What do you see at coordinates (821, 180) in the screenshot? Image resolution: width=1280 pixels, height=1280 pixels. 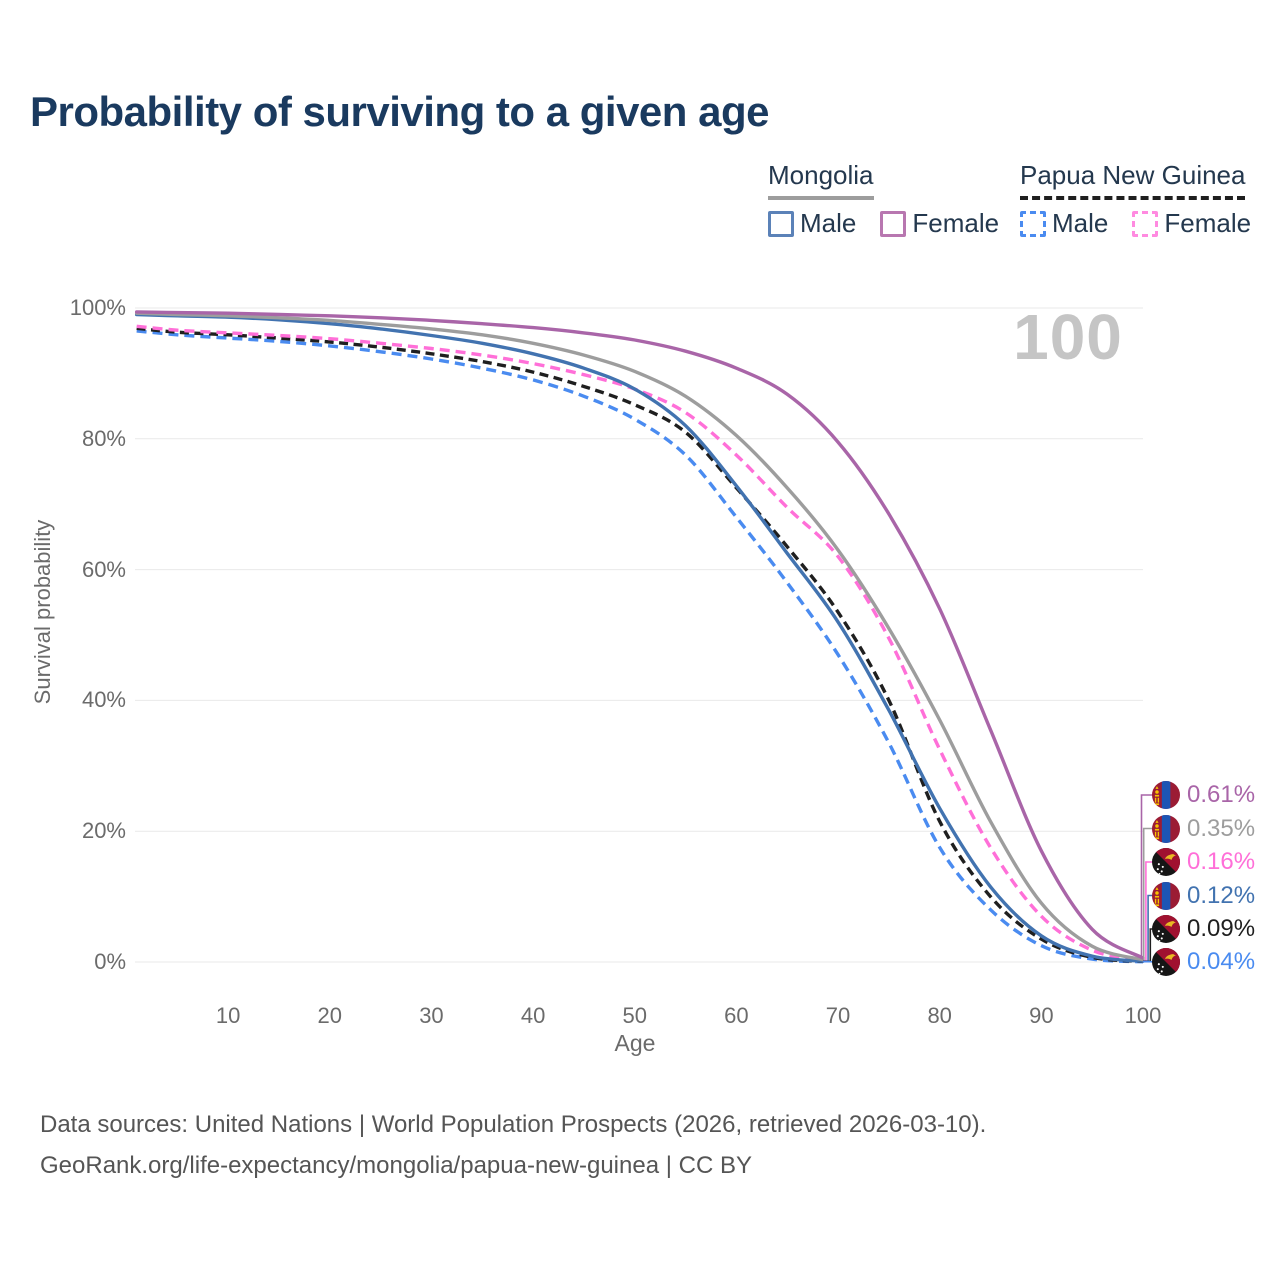 I see `legend-country-label: Mongolia` at bounding box center [821, 180].